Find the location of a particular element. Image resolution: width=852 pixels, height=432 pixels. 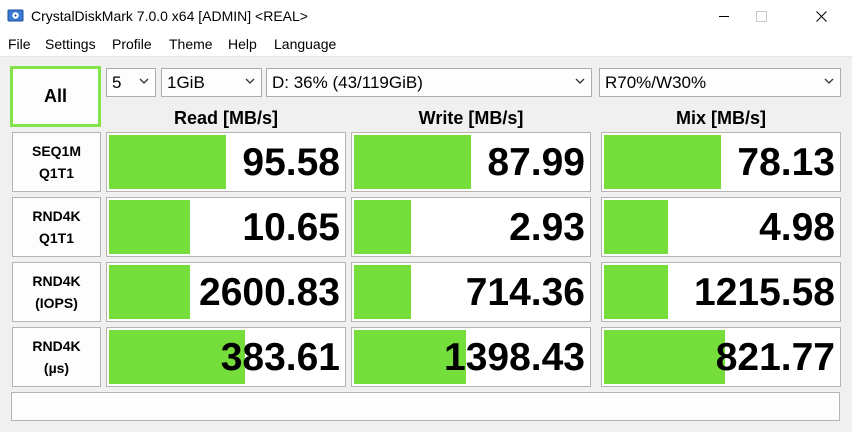

result-cell-read: 383.61 is located at coordinates (226, 357).